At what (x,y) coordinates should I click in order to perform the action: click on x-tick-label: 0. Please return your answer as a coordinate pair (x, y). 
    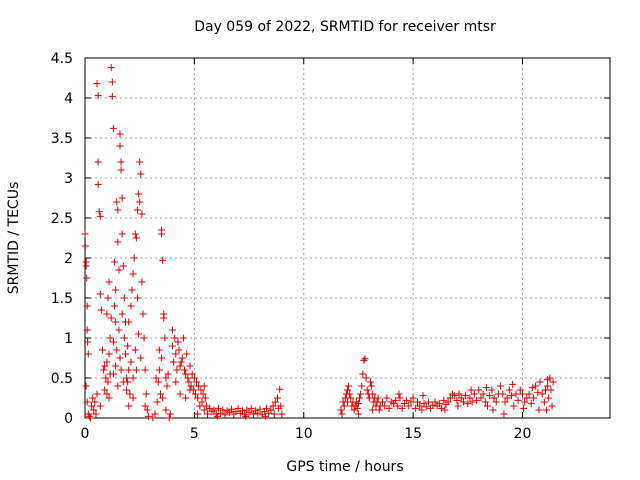
    Looking at the image, I should click on (85, 434).